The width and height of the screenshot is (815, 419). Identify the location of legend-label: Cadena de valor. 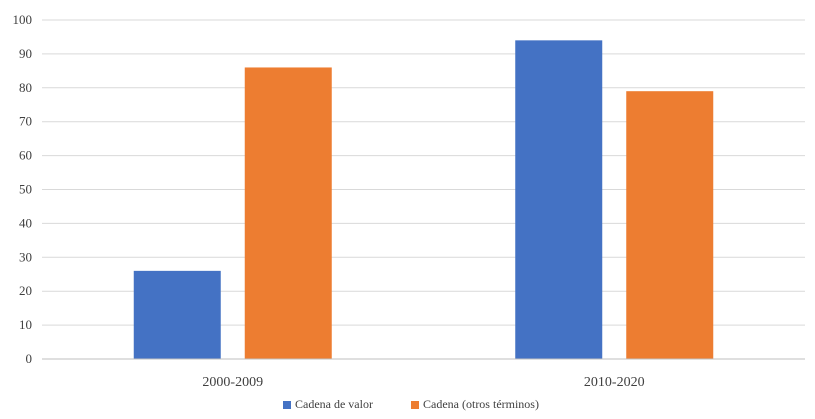
(334, 404).